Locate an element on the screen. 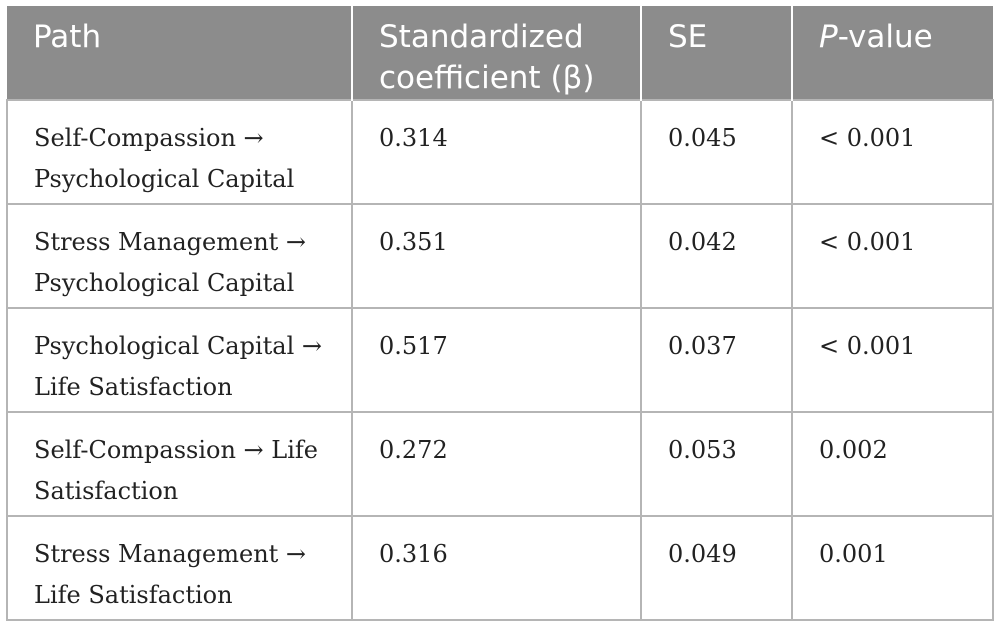 This screenshot has height=635, width=1000. header-path: Path is located at coordinates (180, 53).